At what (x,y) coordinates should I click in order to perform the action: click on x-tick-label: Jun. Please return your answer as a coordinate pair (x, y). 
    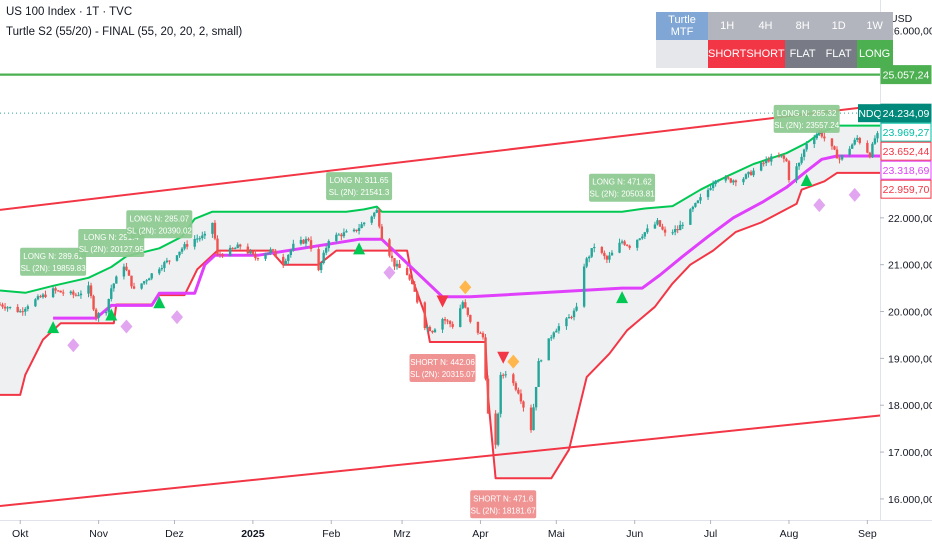
    Looking at the image, I should click on (634, 534).